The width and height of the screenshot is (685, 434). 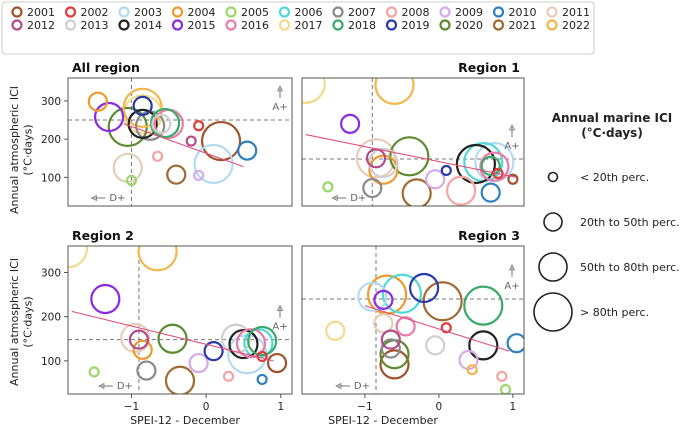 What do you see at coordinates (148, 25) in the screenshot?
I see `legend-label-2014: 2014` at bounding box center [148, 25].